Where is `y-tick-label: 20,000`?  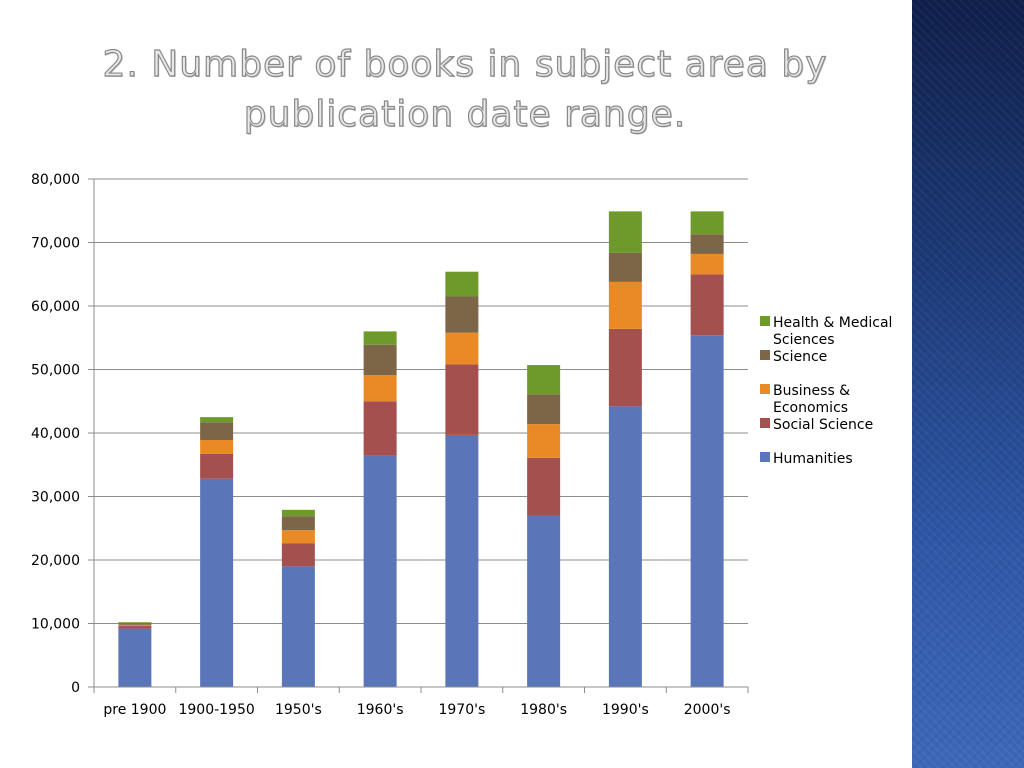 y-tick-label: 20,000 is located at coordinates (55, 561).